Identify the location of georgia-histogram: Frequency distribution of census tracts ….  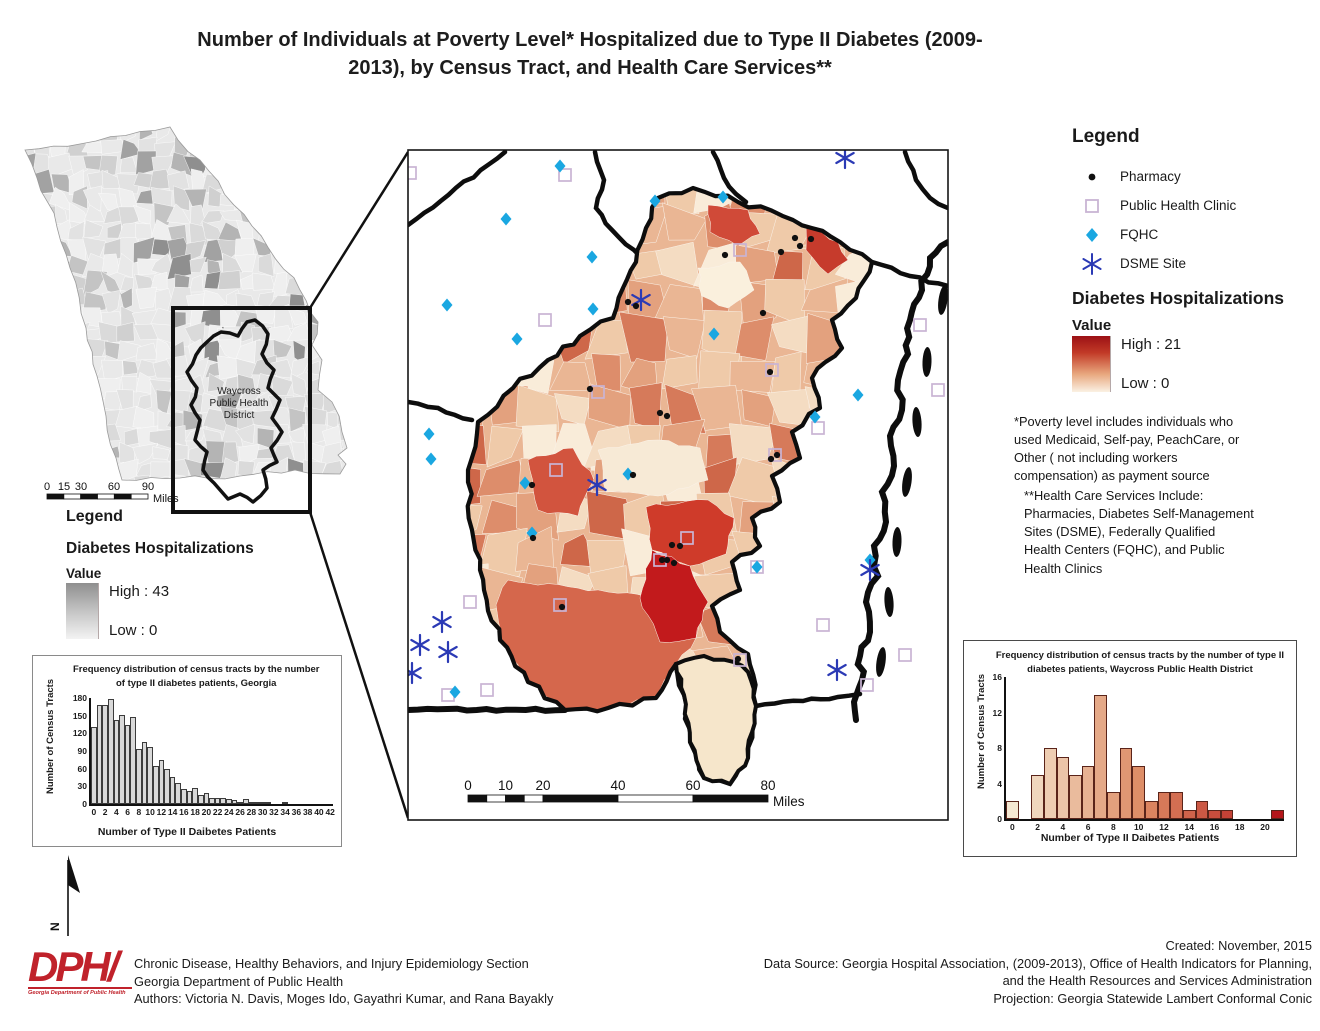
(187, 751).